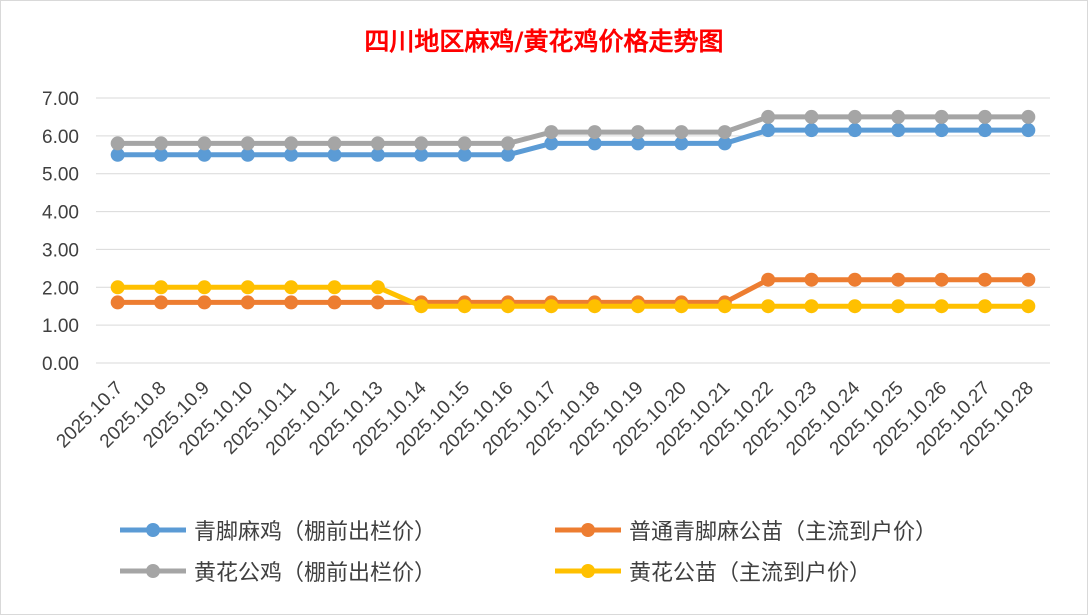 The width and height of the screenshot is (1088, 615). What do you see at coordinates (544, 41) in the screenshot?
I see `chart-title: 四川地区麻鸡/黄花鸡价格走势图` at bounding box center [544, 41].